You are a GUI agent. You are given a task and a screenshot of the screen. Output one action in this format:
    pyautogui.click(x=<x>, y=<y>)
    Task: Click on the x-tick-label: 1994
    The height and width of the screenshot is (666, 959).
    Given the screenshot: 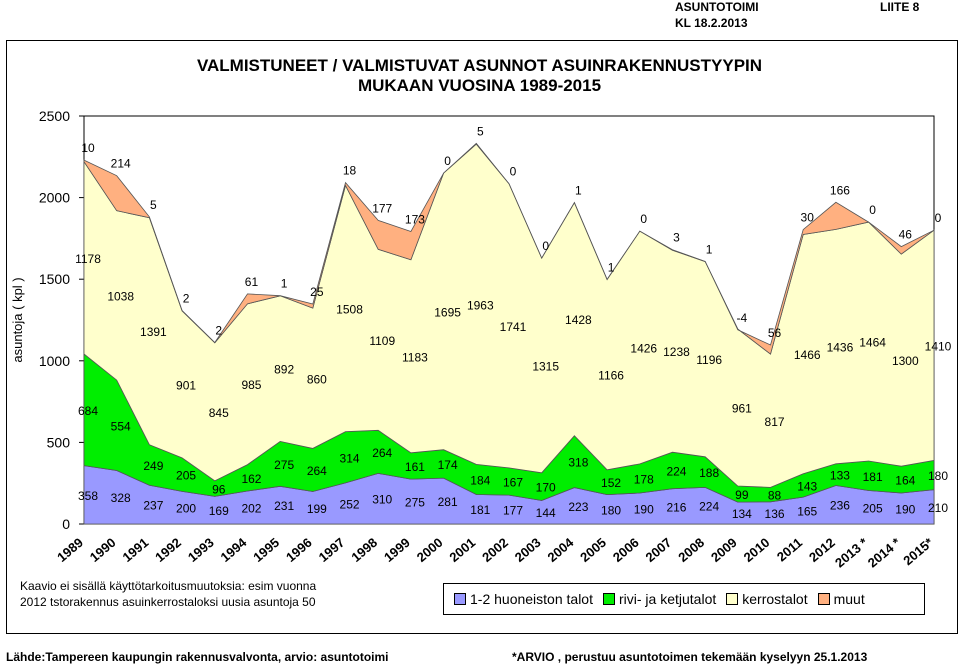 What is the action you would take?
    pyautogui.click(x=234, y=549)
    